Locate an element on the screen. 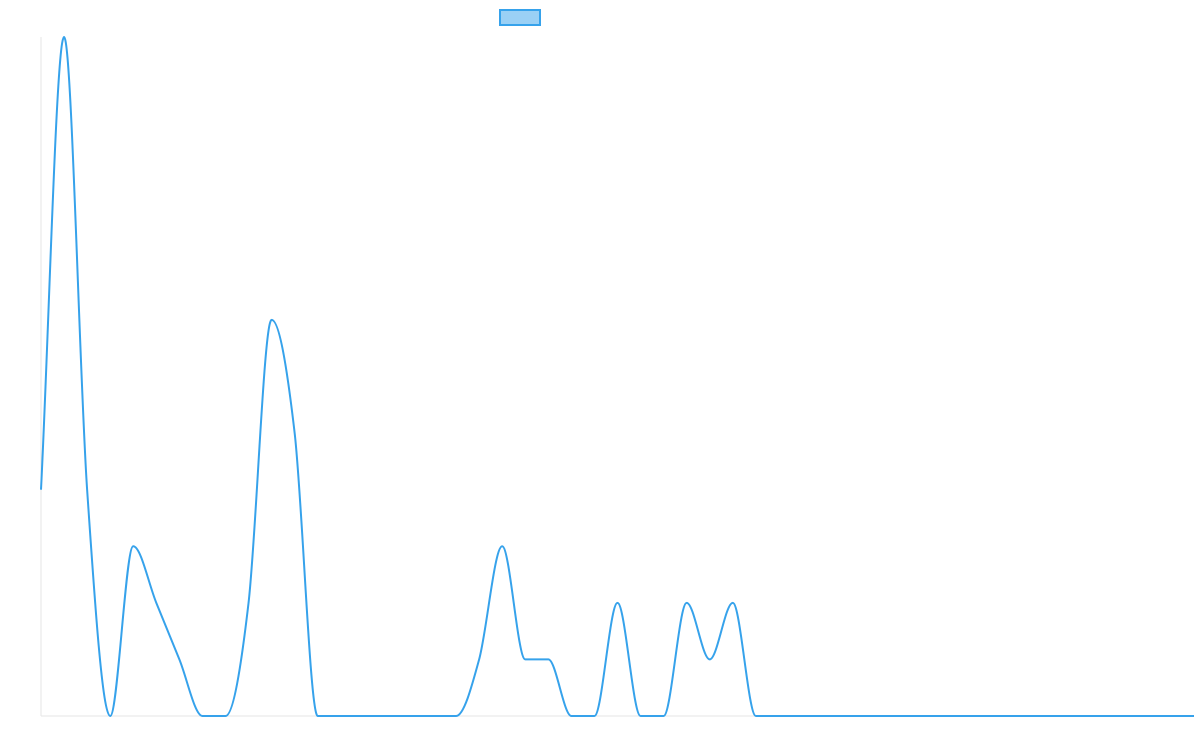 Image resolution: width=1200 pixels, height=750 pixels. legend-swatch is located at coordinates (520, 17).